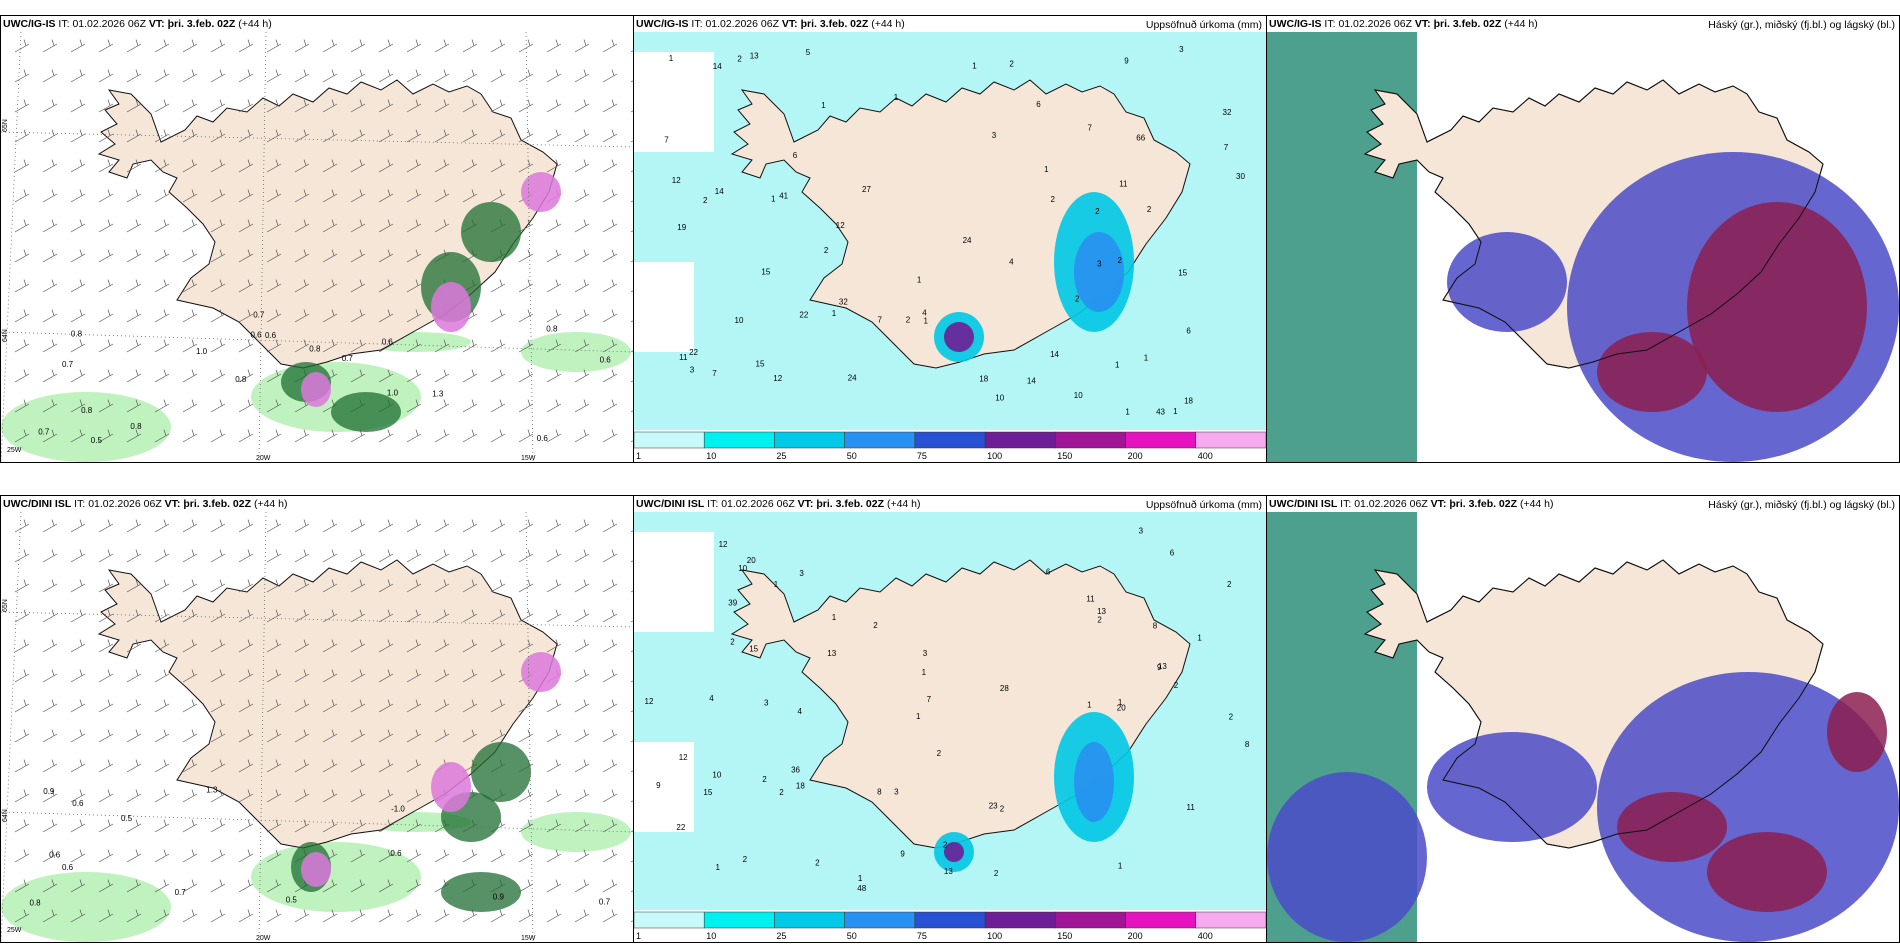  Describe the element at coordinates (861, 888) in the screenshot. I see `value-label: 48` at that location.